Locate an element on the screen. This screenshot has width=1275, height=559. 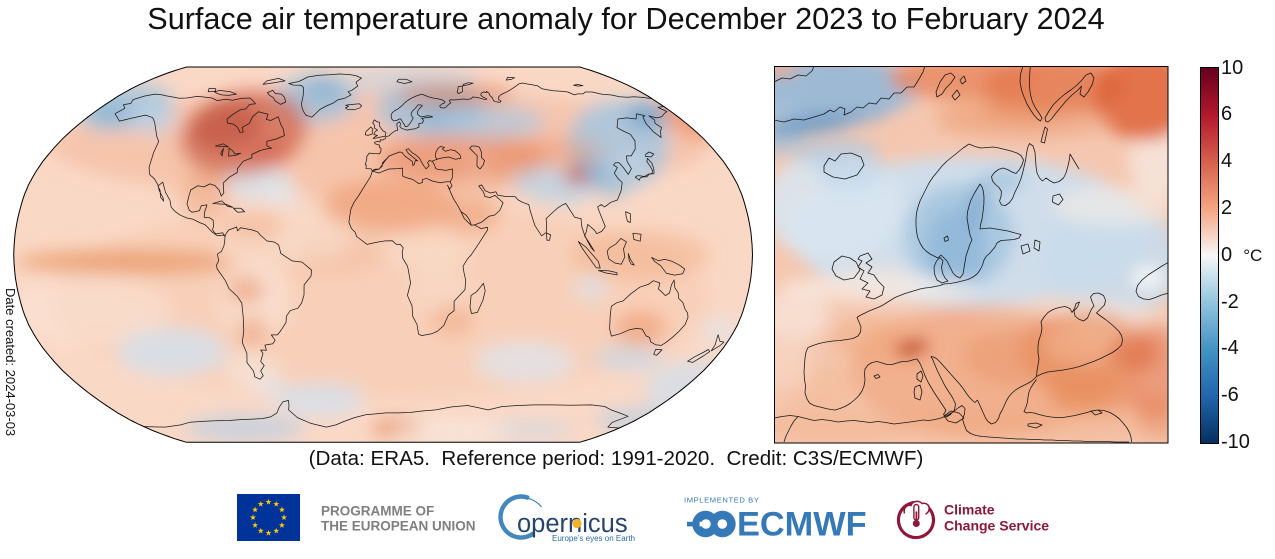
svg-text: ECMWF is located at coordinates (802, 525).